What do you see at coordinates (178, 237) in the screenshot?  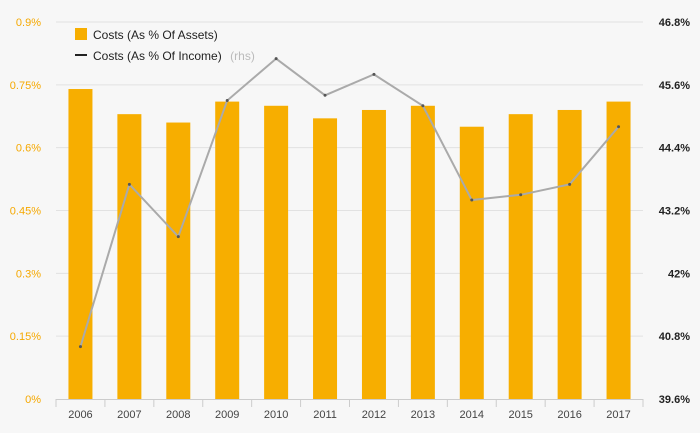 I see `line-point-2008` at bounding box center [178, 237].